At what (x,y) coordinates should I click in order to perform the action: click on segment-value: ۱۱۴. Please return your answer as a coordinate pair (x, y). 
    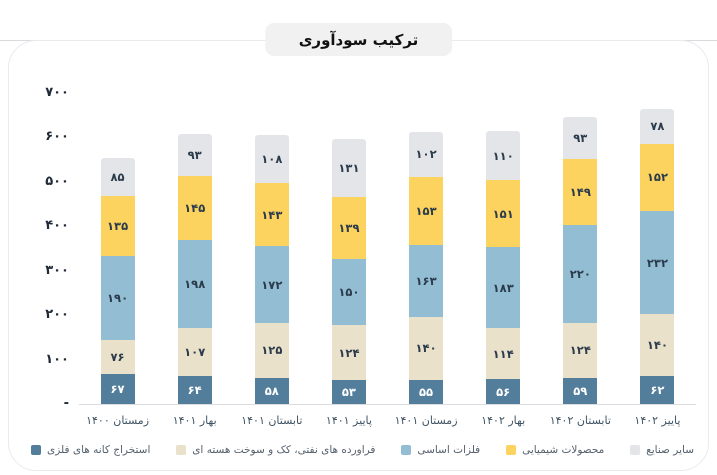
    Looking at the image, I should click on (503, 353).